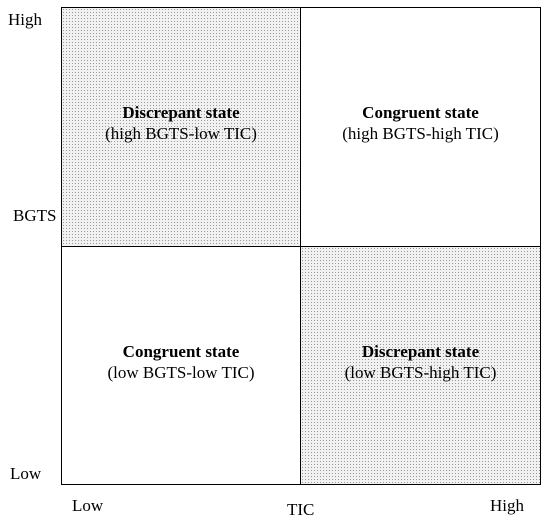 The height and width of the screenshot is (523, 550). What do you see at coordinates (301, 509) in the screenshot?
I see `x-axis-title: TIC` at bounding box center [301, 509].